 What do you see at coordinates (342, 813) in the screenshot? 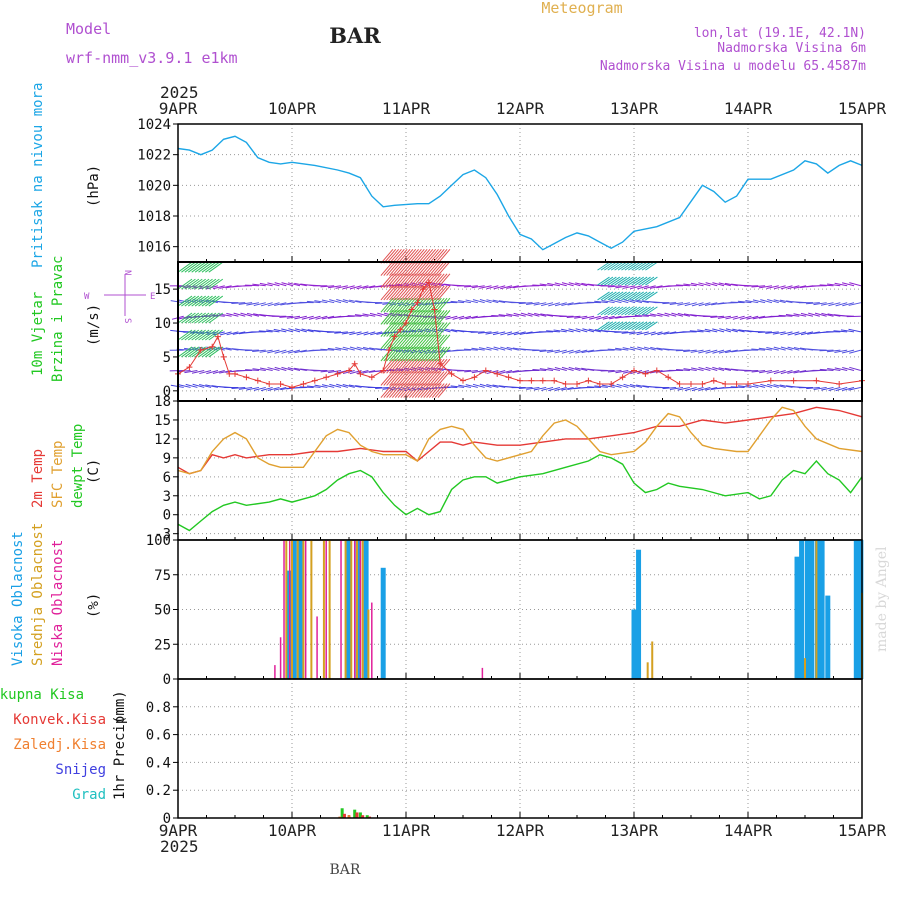
I see `precip-bar` at bounding box center [342, 813].